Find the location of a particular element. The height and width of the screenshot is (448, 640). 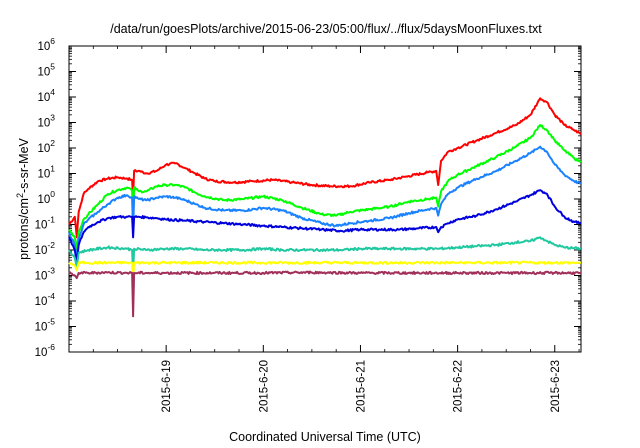

y-tick-exponent: -6 is located at coordinates (51, 347).